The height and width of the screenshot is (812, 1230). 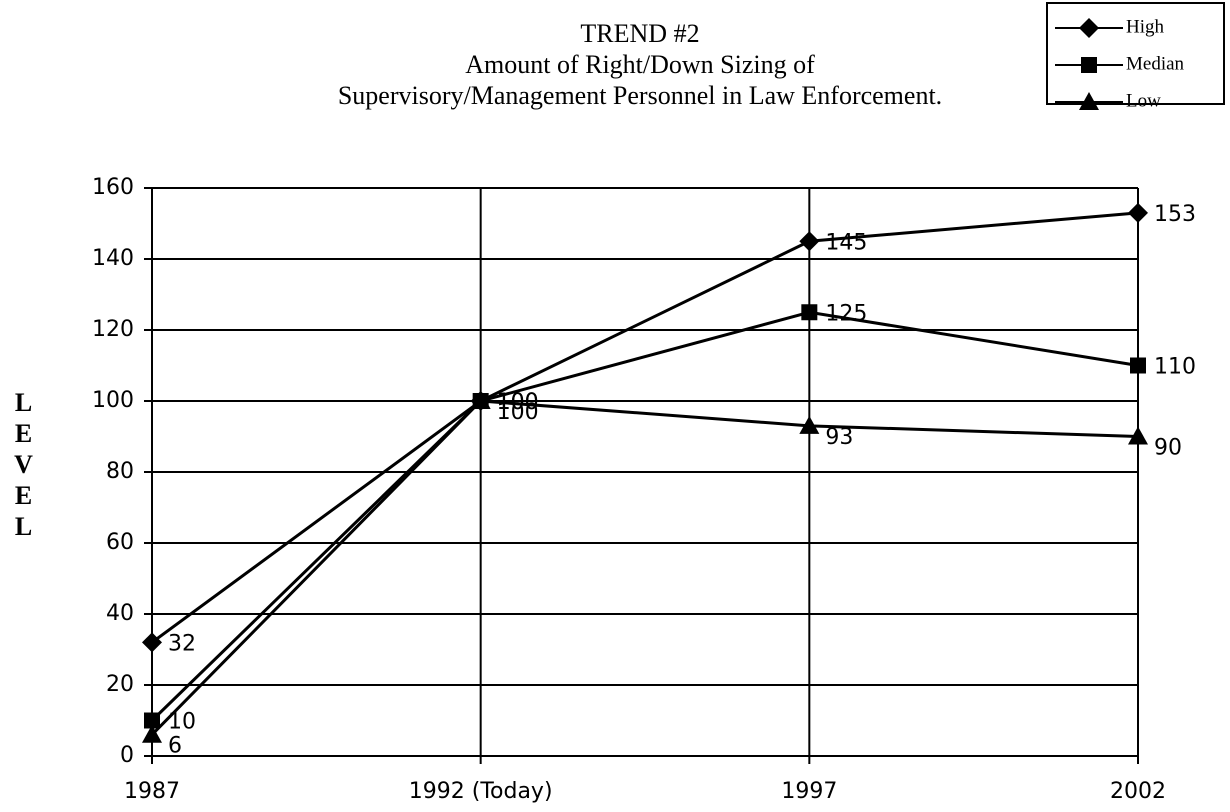 I want to click on x-tick-label: 1987, so click(x=152, y=791).